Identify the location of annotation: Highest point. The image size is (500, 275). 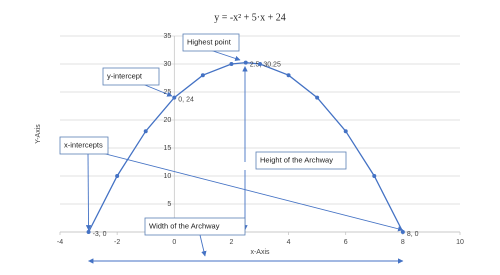
(209, 41).